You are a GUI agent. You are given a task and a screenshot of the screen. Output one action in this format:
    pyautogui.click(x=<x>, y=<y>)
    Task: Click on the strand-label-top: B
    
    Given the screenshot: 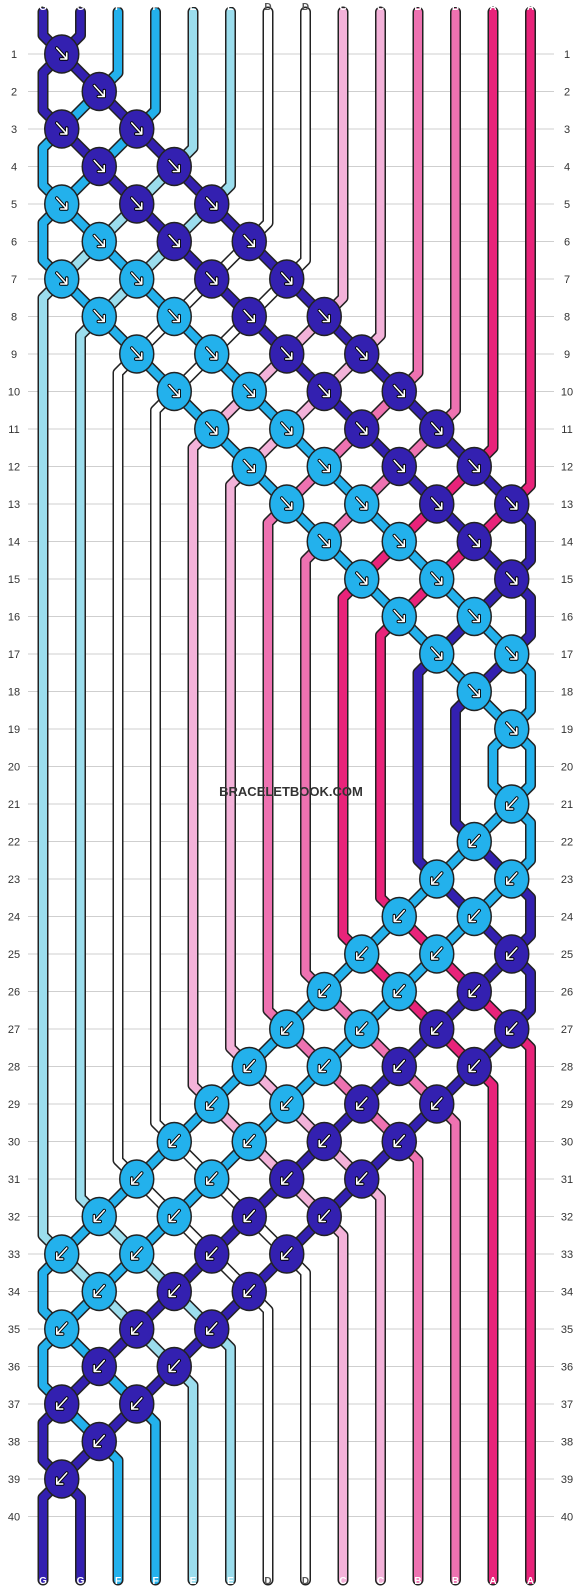 What is the action you would take?
    pyautogui.click(x=455, y=7)
    